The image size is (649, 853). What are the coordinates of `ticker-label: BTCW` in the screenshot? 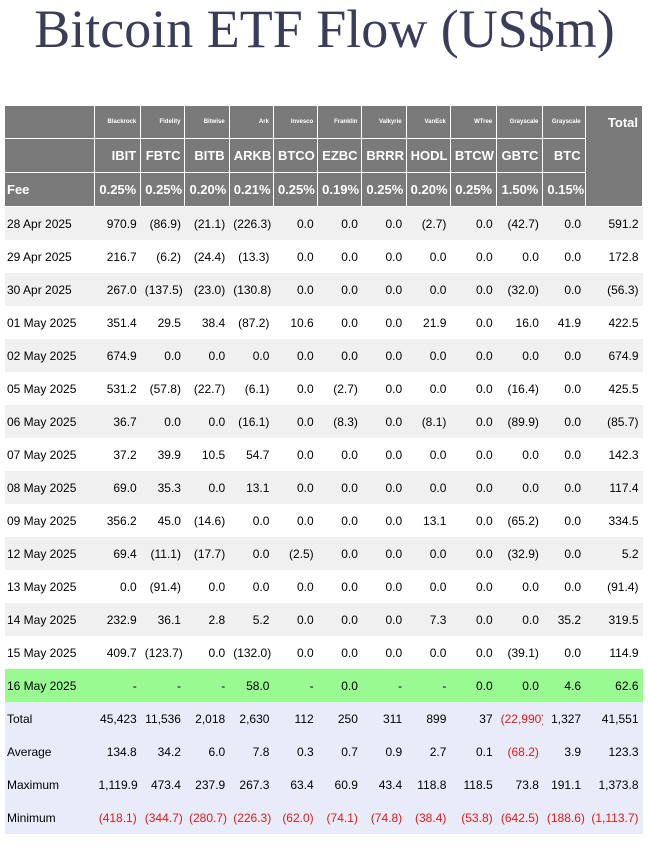 It's located at (474, 155).